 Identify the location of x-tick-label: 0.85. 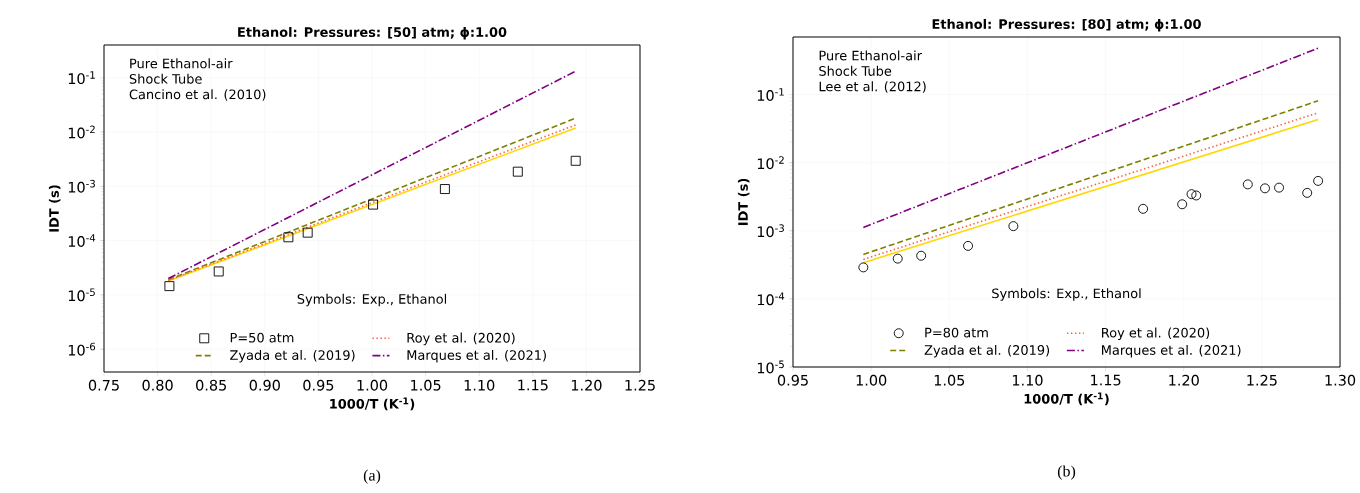
(211, 385).